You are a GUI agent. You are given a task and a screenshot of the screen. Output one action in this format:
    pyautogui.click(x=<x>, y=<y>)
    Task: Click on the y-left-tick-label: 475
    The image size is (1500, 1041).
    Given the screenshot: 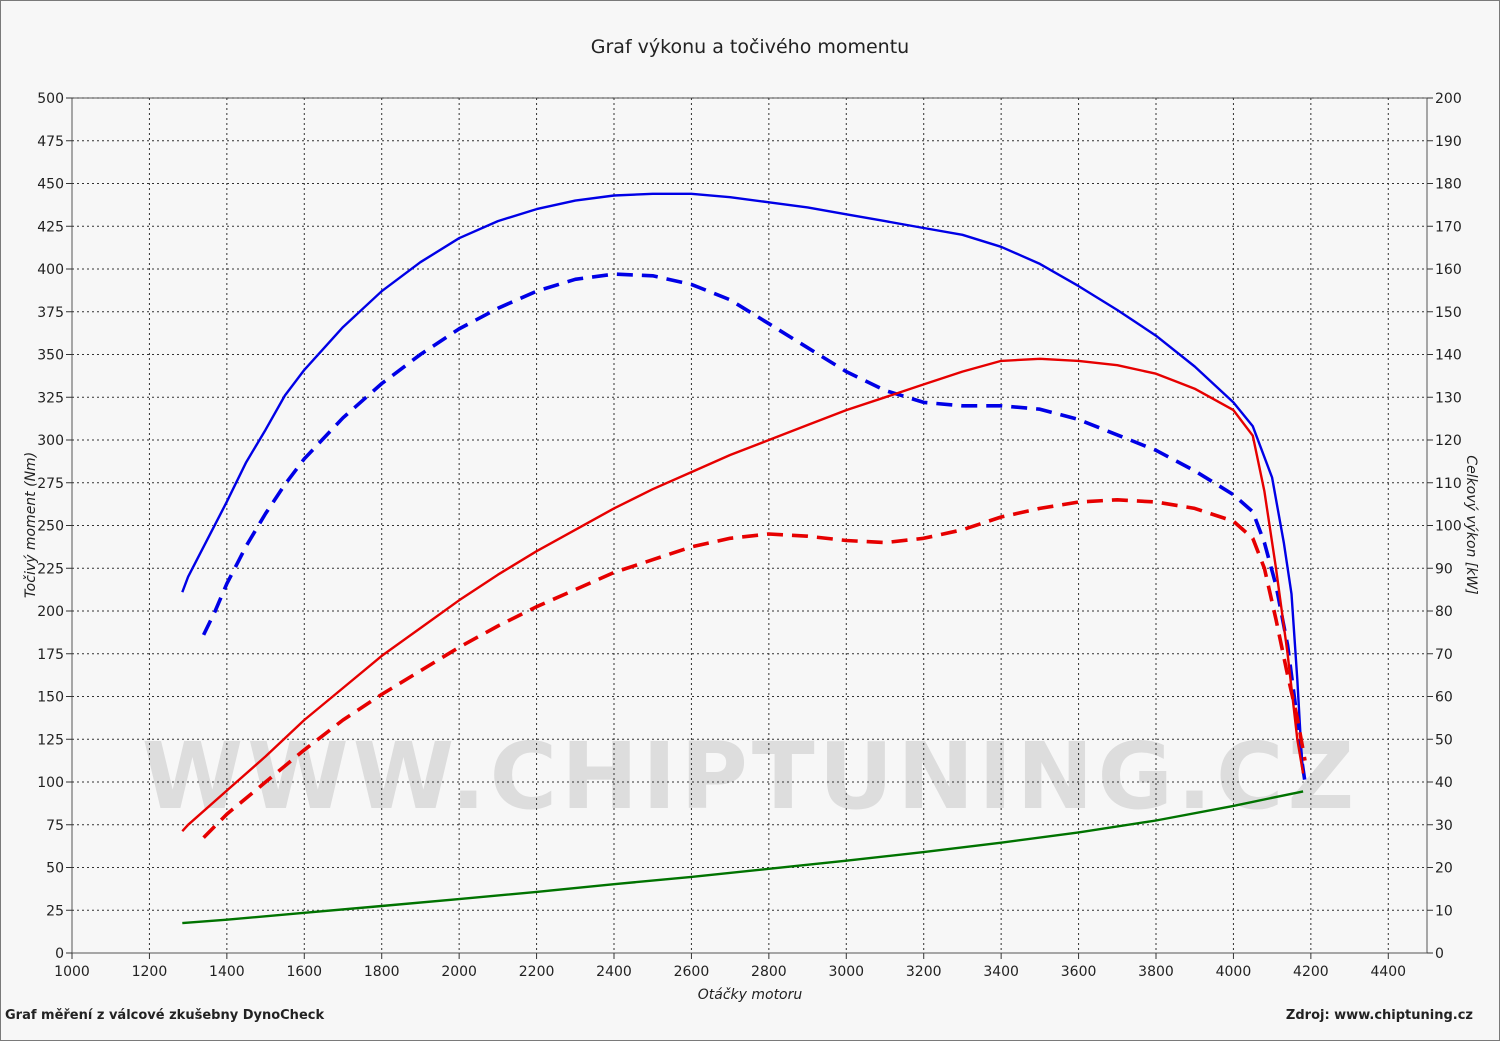 What is the action you would take?
    pyautogui.click(x=50, y=142)
    